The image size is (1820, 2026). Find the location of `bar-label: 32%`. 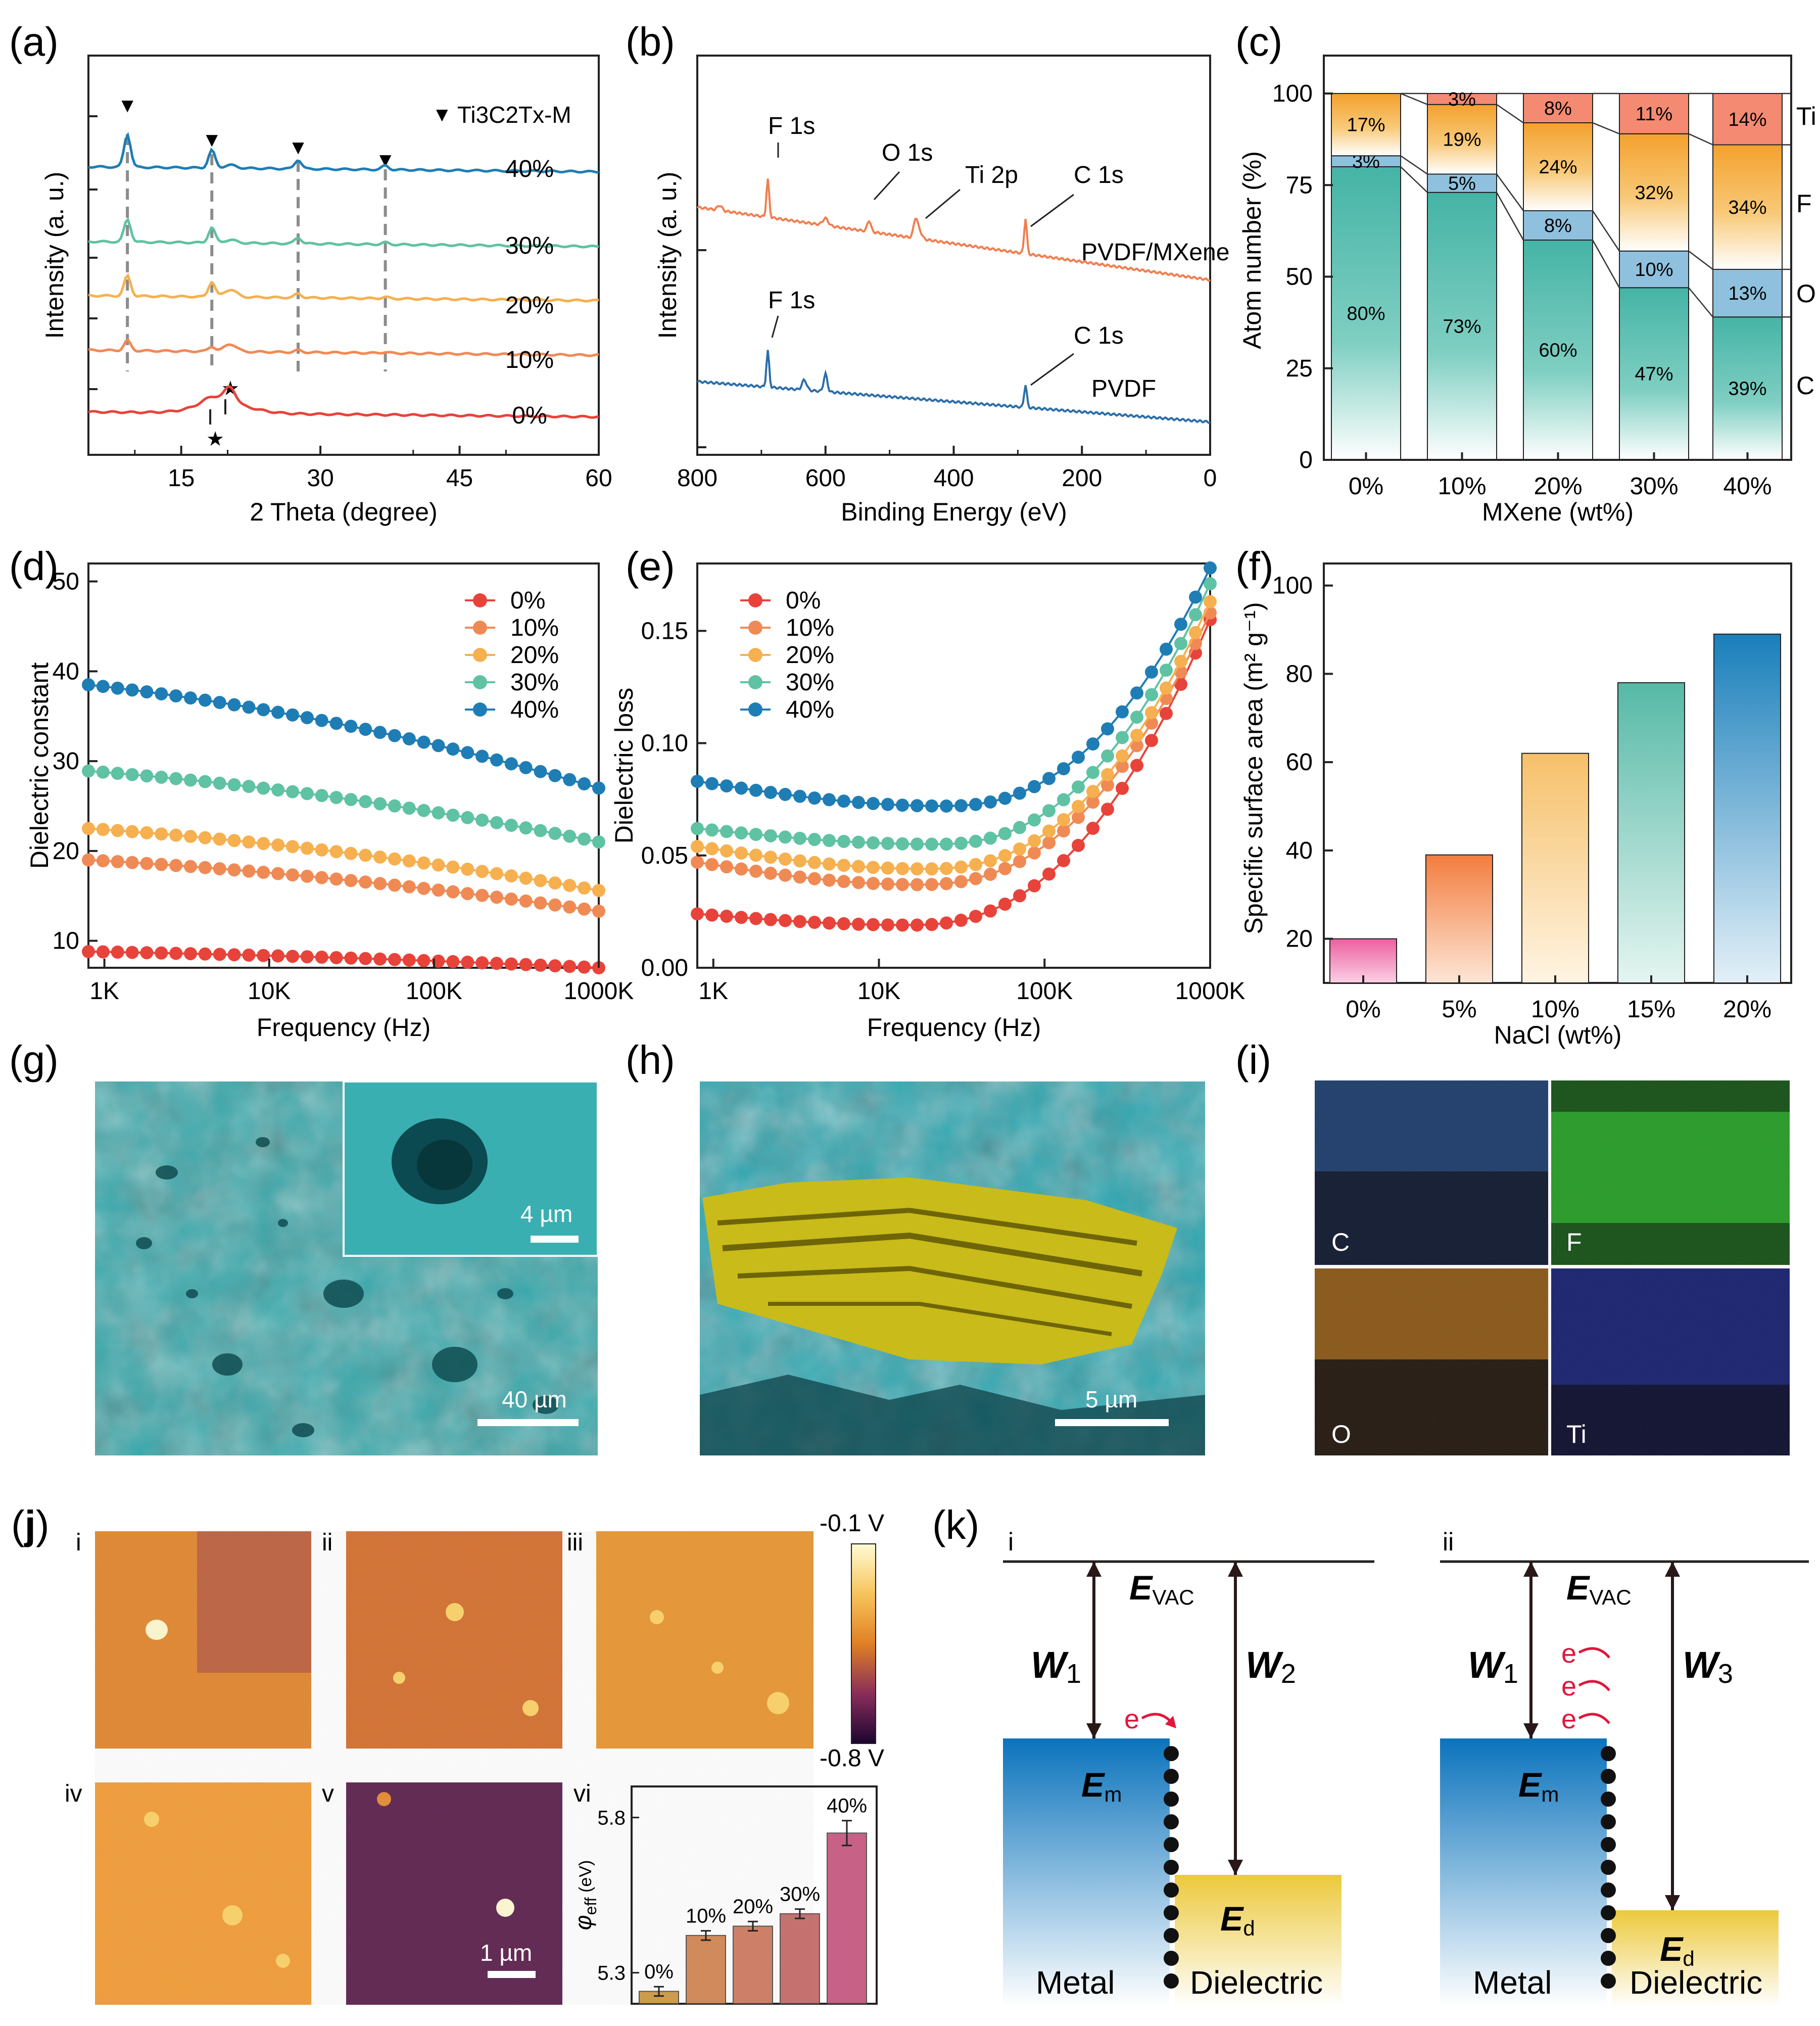

bar-label: 32% is located at coordinates (1654, 193).